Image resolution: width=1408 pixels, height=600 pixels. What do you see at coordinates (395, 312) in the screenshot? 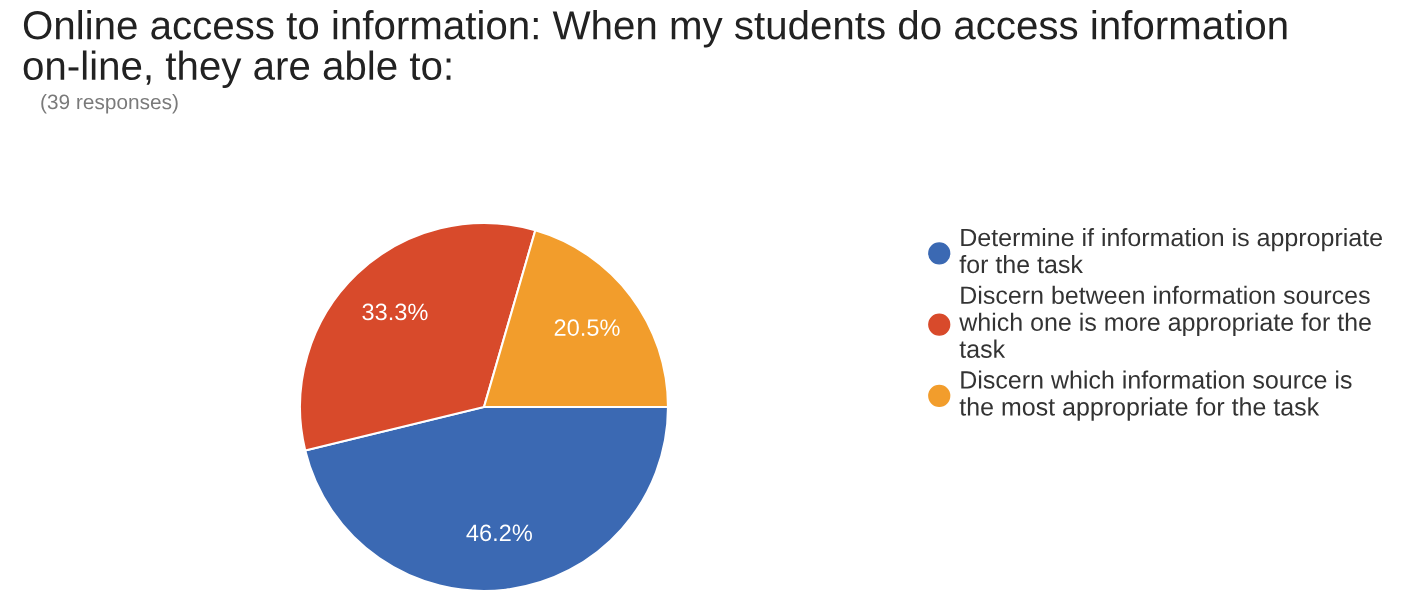
I see `data-label: 33.3%` at bounding box center [395, 312].